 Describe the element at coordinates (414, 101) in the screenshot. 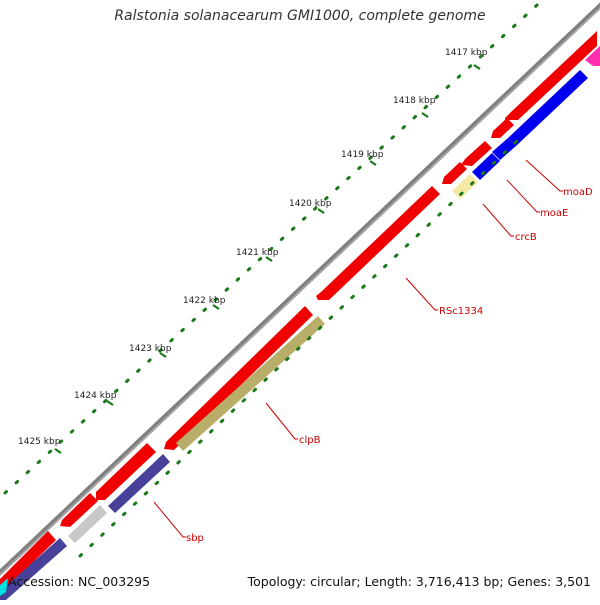

I see `tick-label: 1418 kbp` at that location.